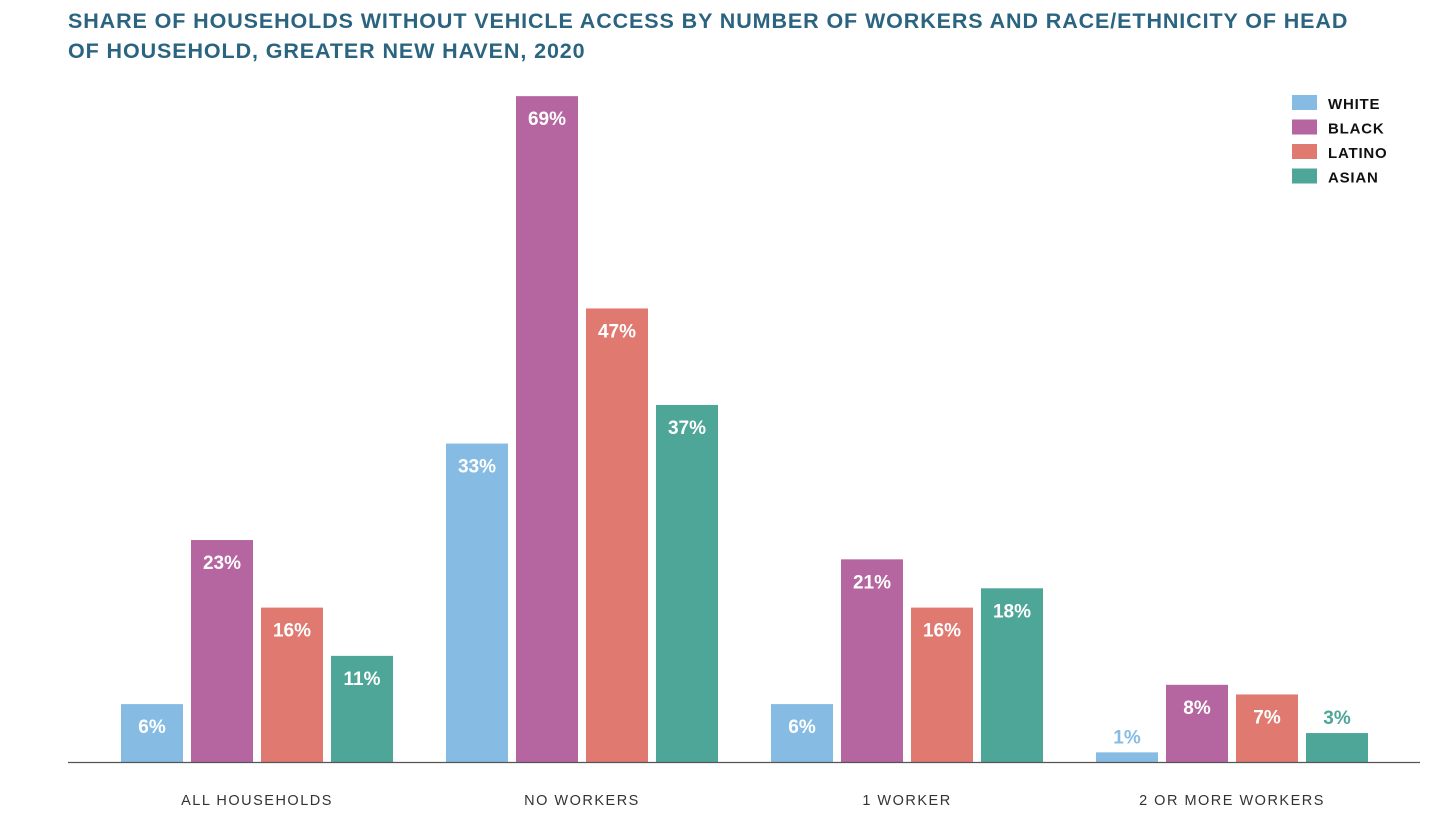  What do you see at coordinates (222, 563) in the screenshot?
I see `data-label: 23%` at bounding box center [222, 563].